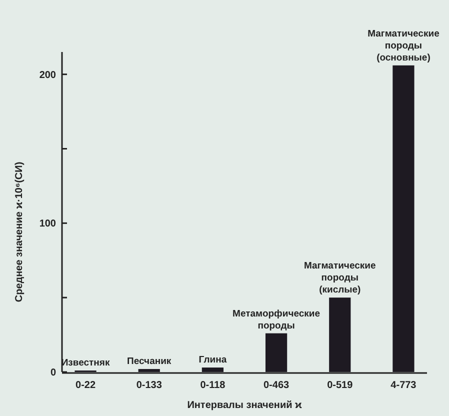 Image resolution: width=449 pixels, height=416 pixels. I want to click on annotation: Песчаник, so click(149, 362).